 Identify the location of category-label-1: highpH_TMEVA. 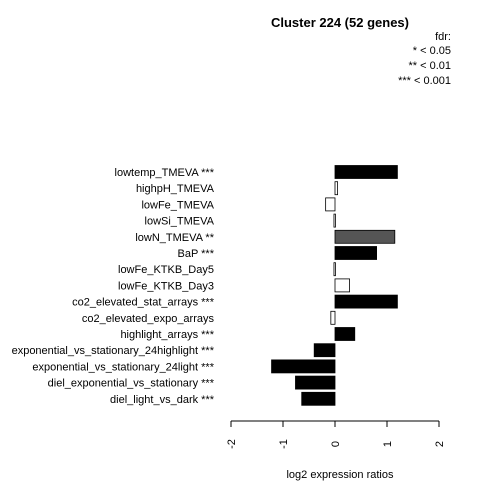
(175, 189).